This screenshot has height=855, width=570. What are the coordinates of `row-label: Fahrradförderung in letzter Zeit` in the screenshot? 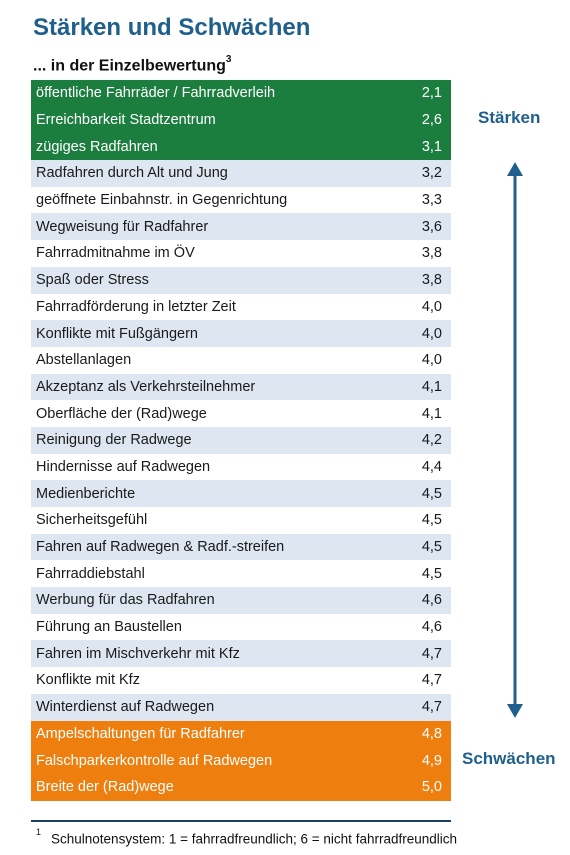 It's located at (136, 306).